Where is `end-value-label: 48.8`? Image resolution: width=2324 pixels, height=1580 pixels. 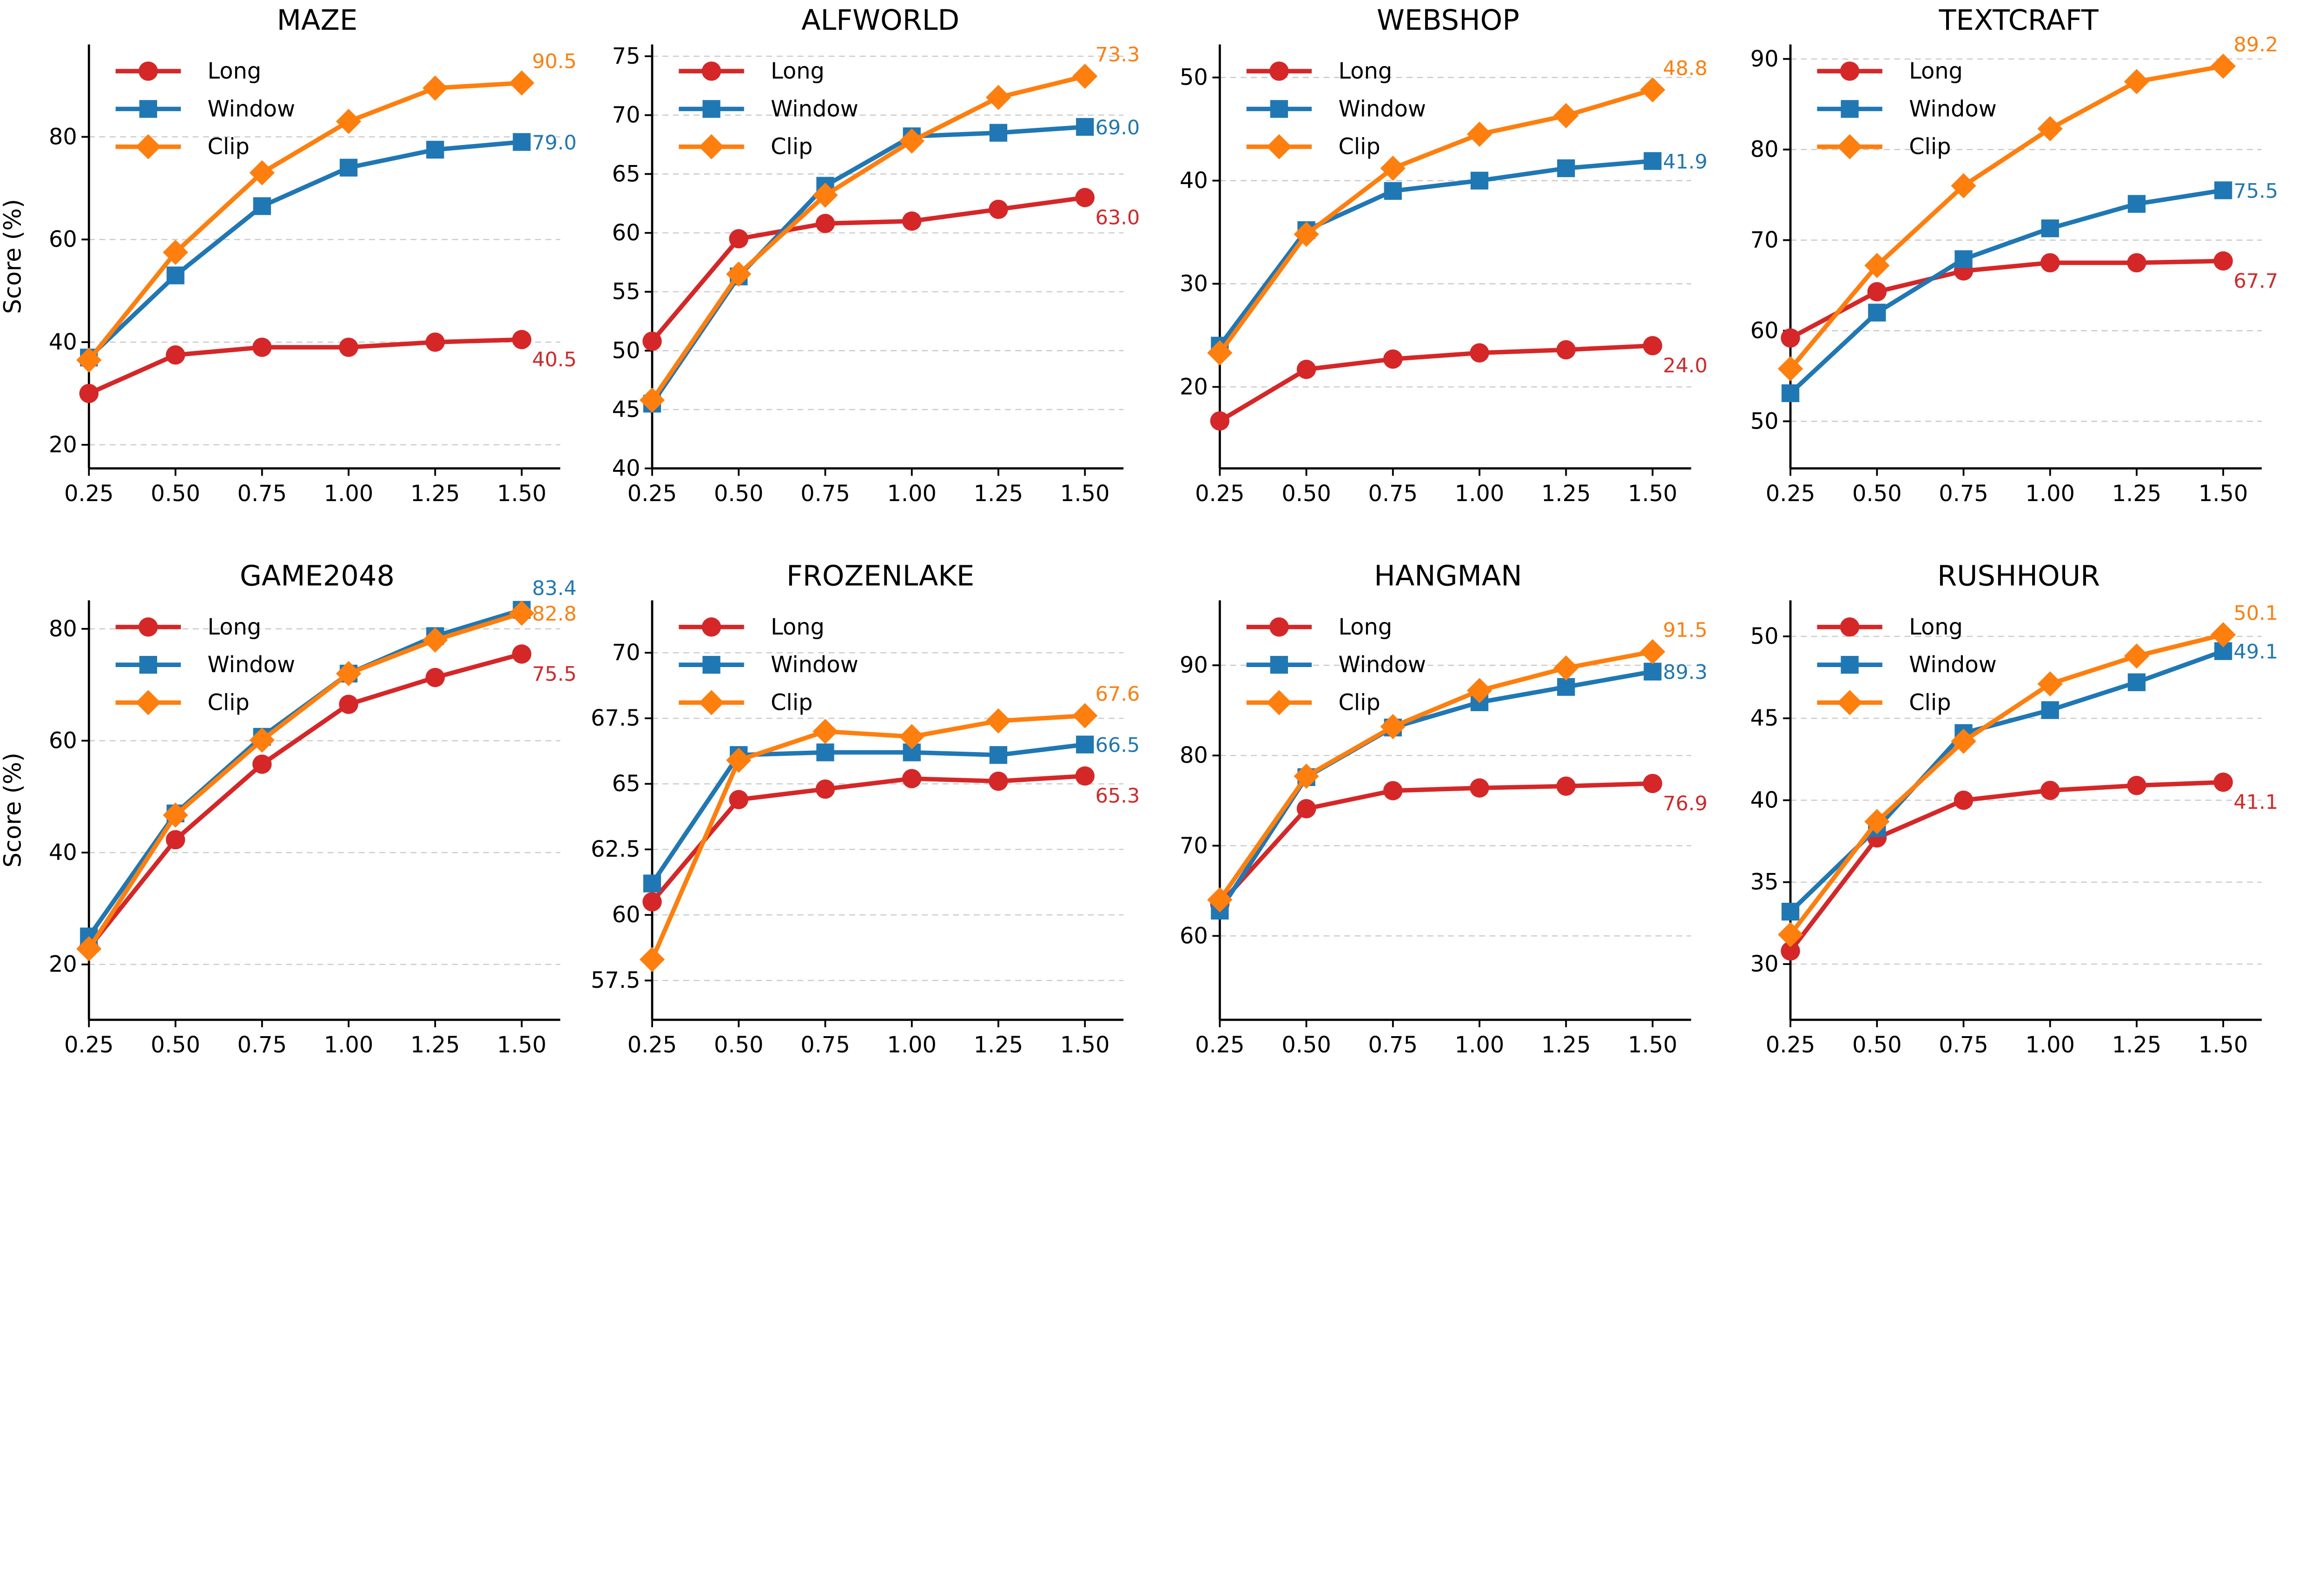
end-value-label: 48.8 is located at coordinates (1685, 68).